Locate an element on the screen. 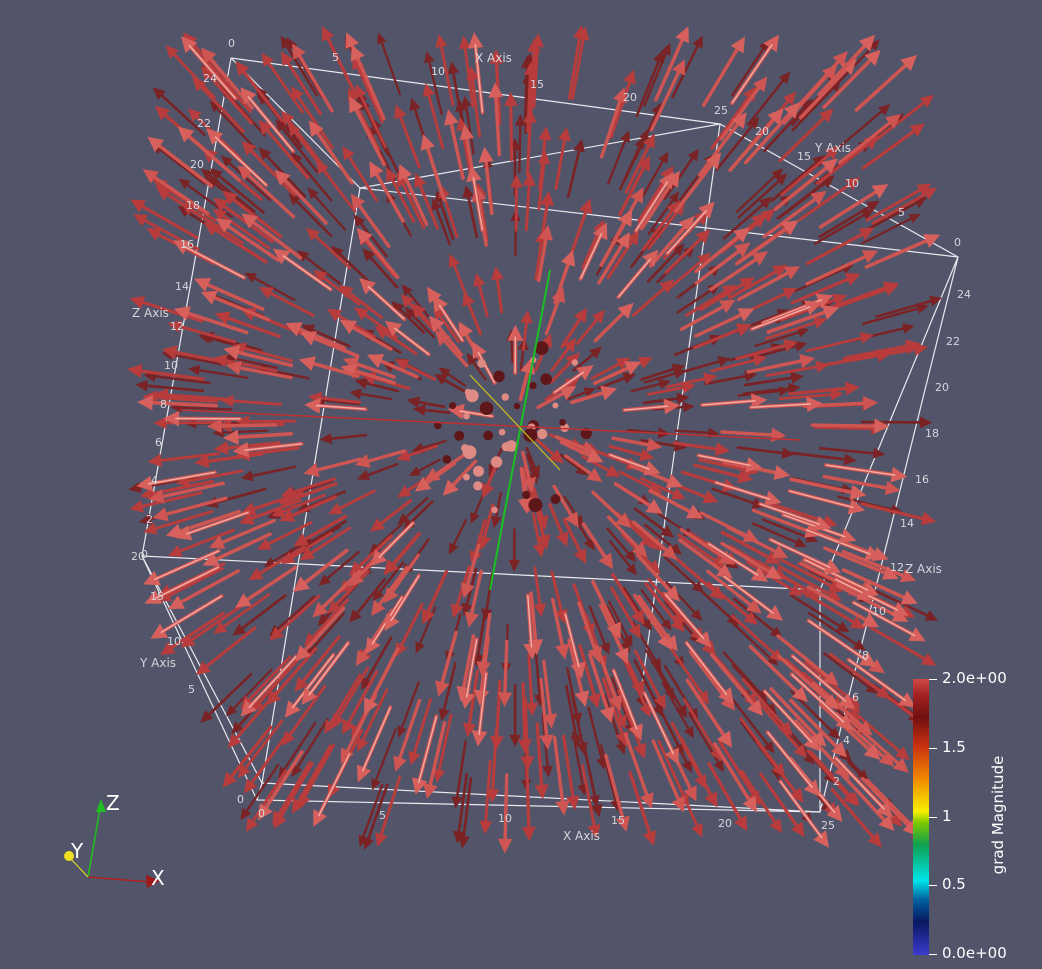 The height and width of the screenshot is (969, 1042). cb-tick-max is located at coordinates (933, 679).